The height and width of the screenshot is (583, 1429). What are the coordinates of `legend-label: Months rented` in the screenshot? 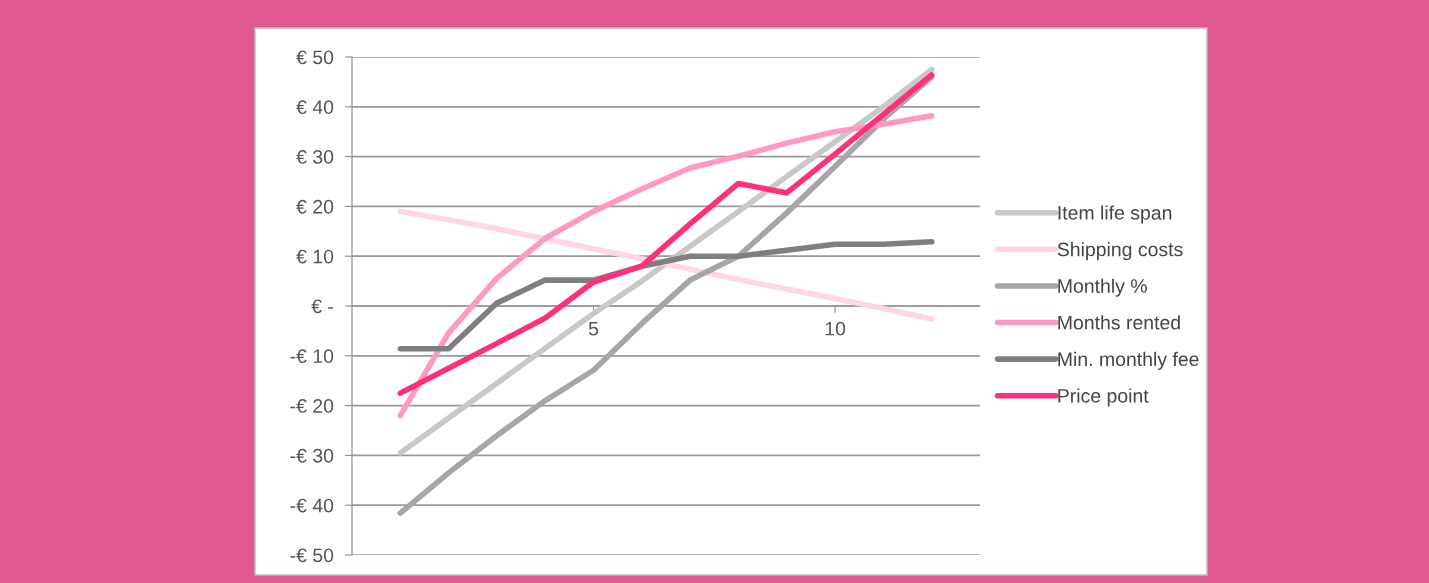 It's located at (1119, 322).